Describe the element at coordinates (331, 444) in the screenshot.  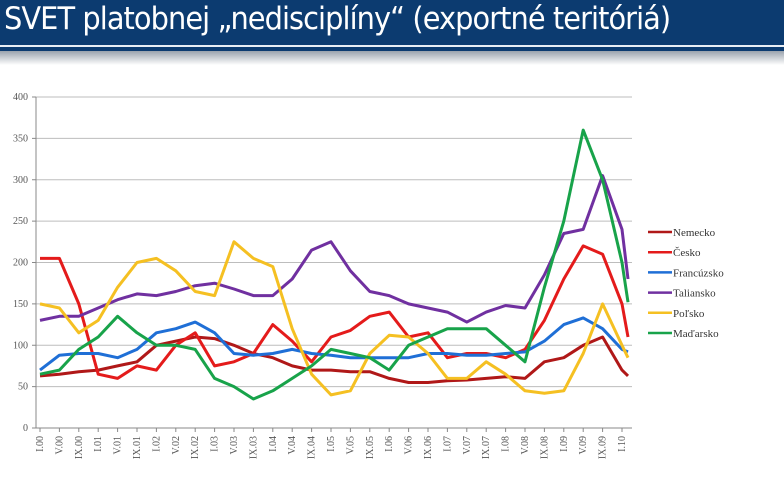
I see `x-tick-label: I.05` at that location.